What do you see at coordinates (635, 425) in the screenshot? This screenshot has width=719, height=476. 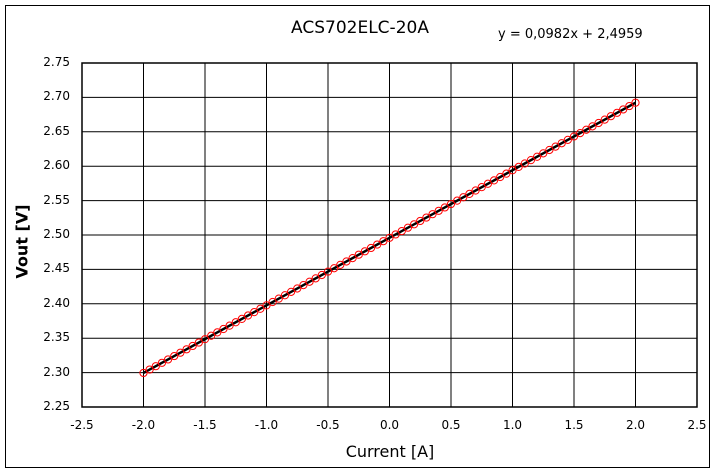 I see `x-tick-label: 2.0` at bounding box center [635, 425].